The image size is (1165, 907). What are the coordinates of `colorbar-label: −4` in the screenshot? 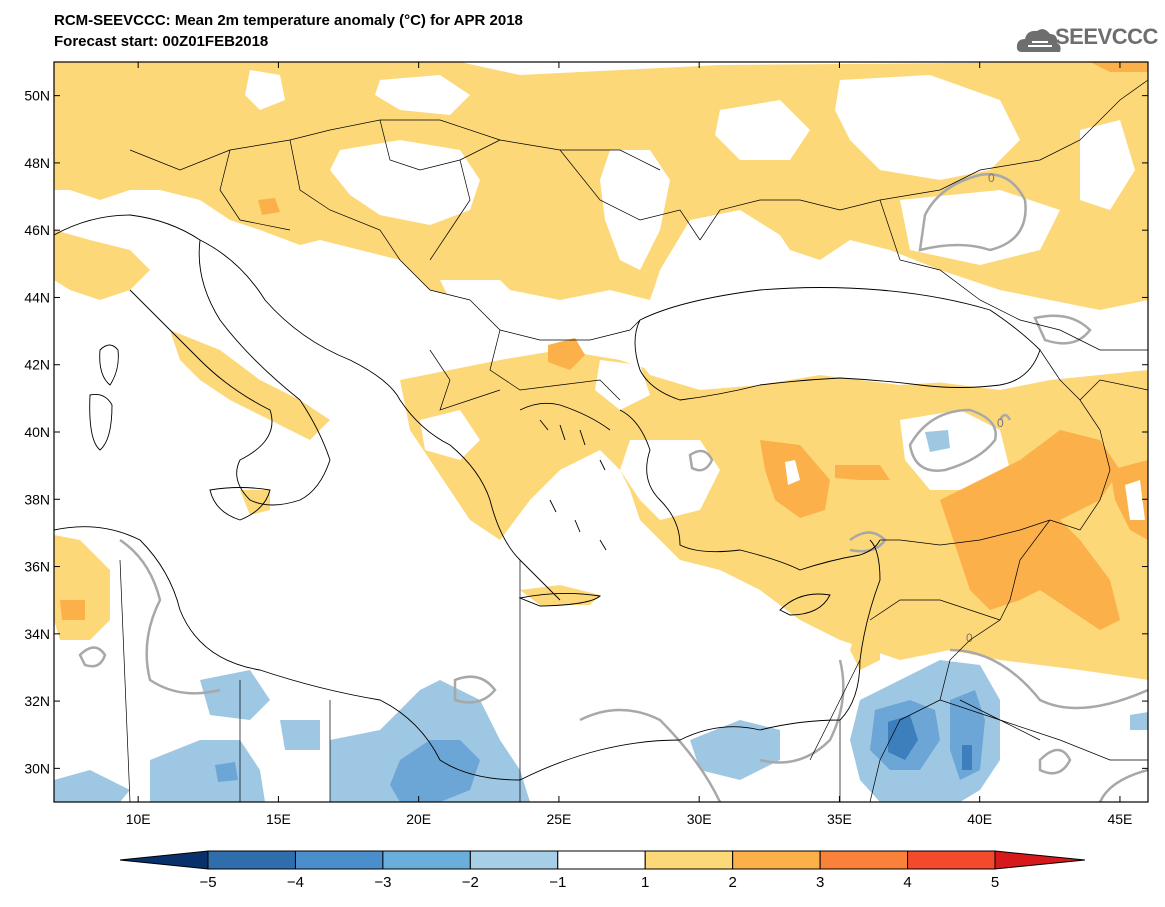 It's located at (295, 882).